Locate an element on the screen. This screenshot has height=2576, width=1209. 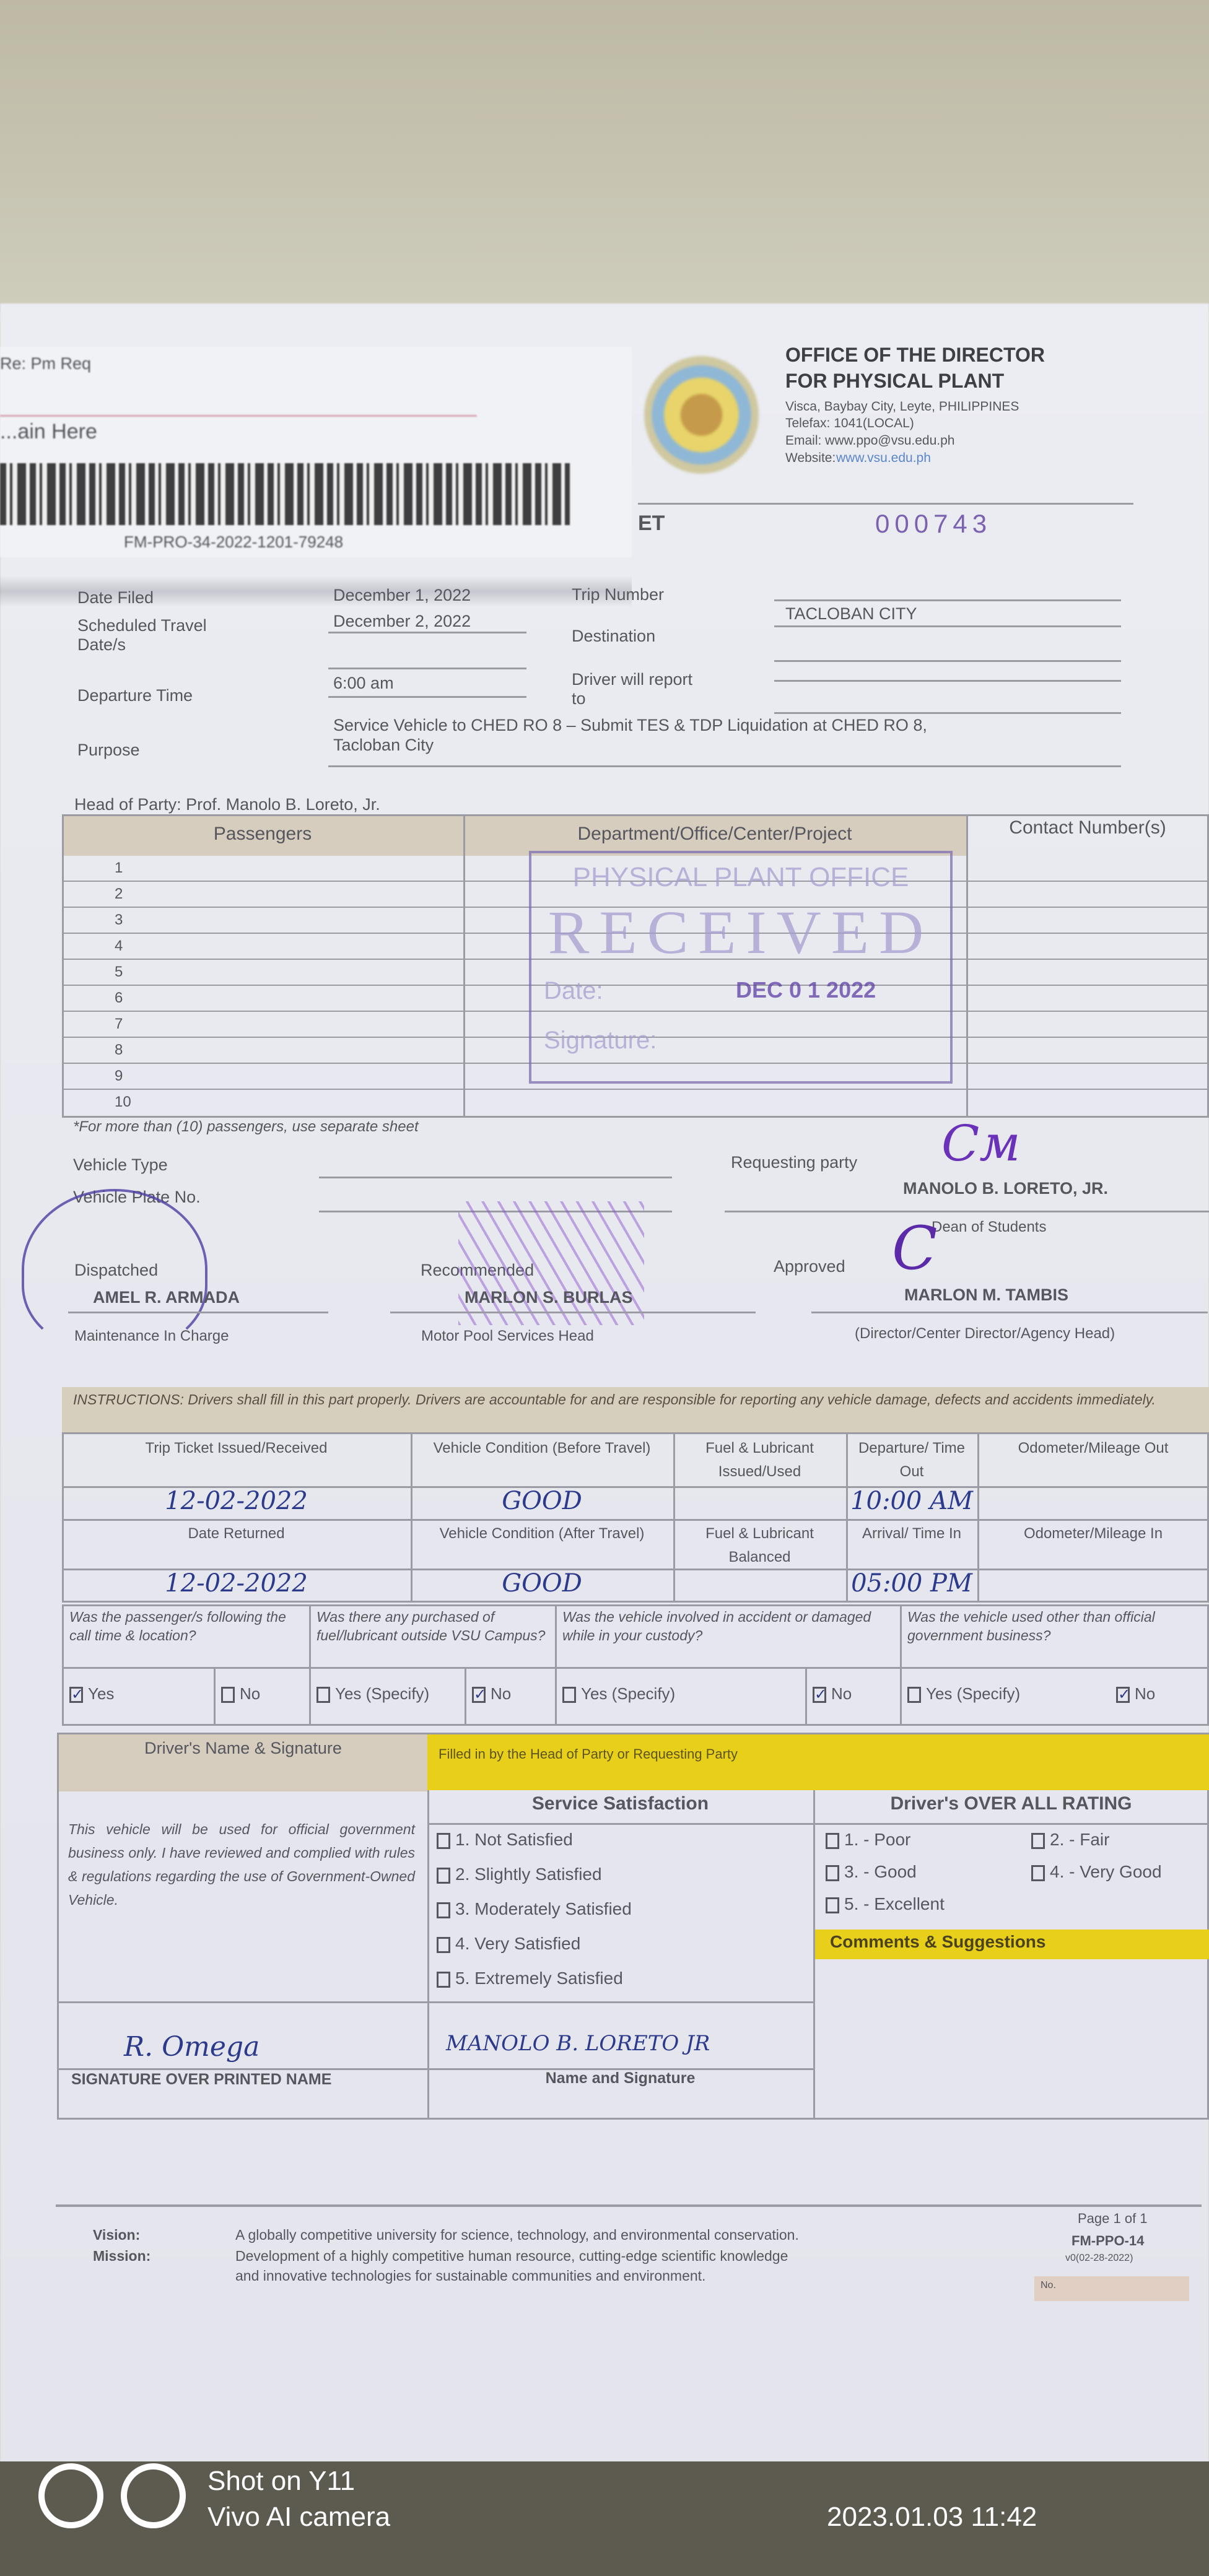
approved-label: Approved is located at coordinates (809, 1266).